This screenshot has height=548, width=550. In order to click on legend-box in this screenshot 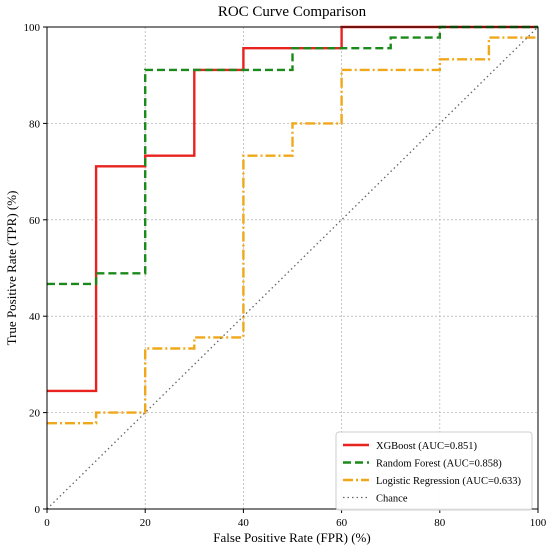, I will do `click(434, 471)`.